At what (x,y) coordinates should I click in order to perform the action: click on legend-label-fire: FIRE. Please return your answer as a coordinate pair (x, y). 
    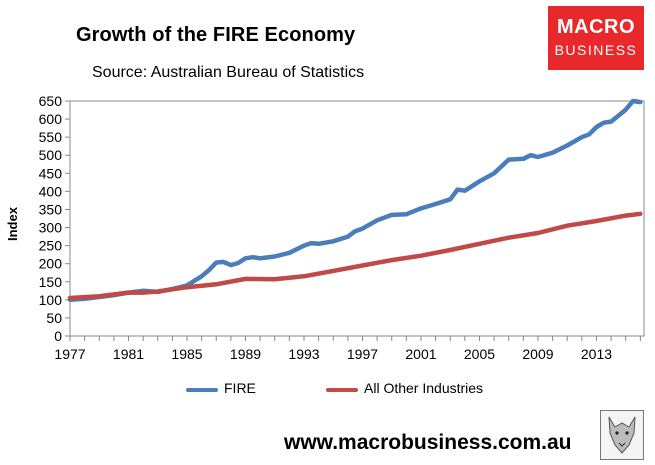
    Looking at the image, I should click on (240, 388).